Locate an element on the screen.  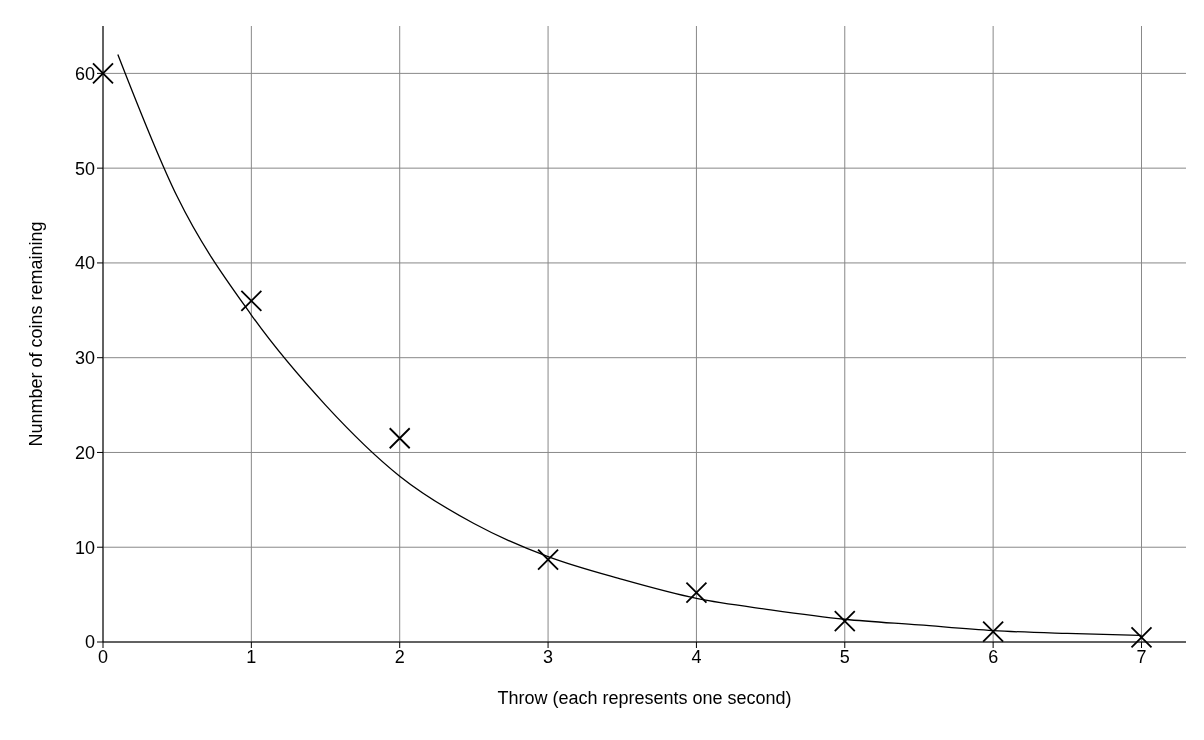
x-tick-label: 2 is located at coordinates (399, 656).